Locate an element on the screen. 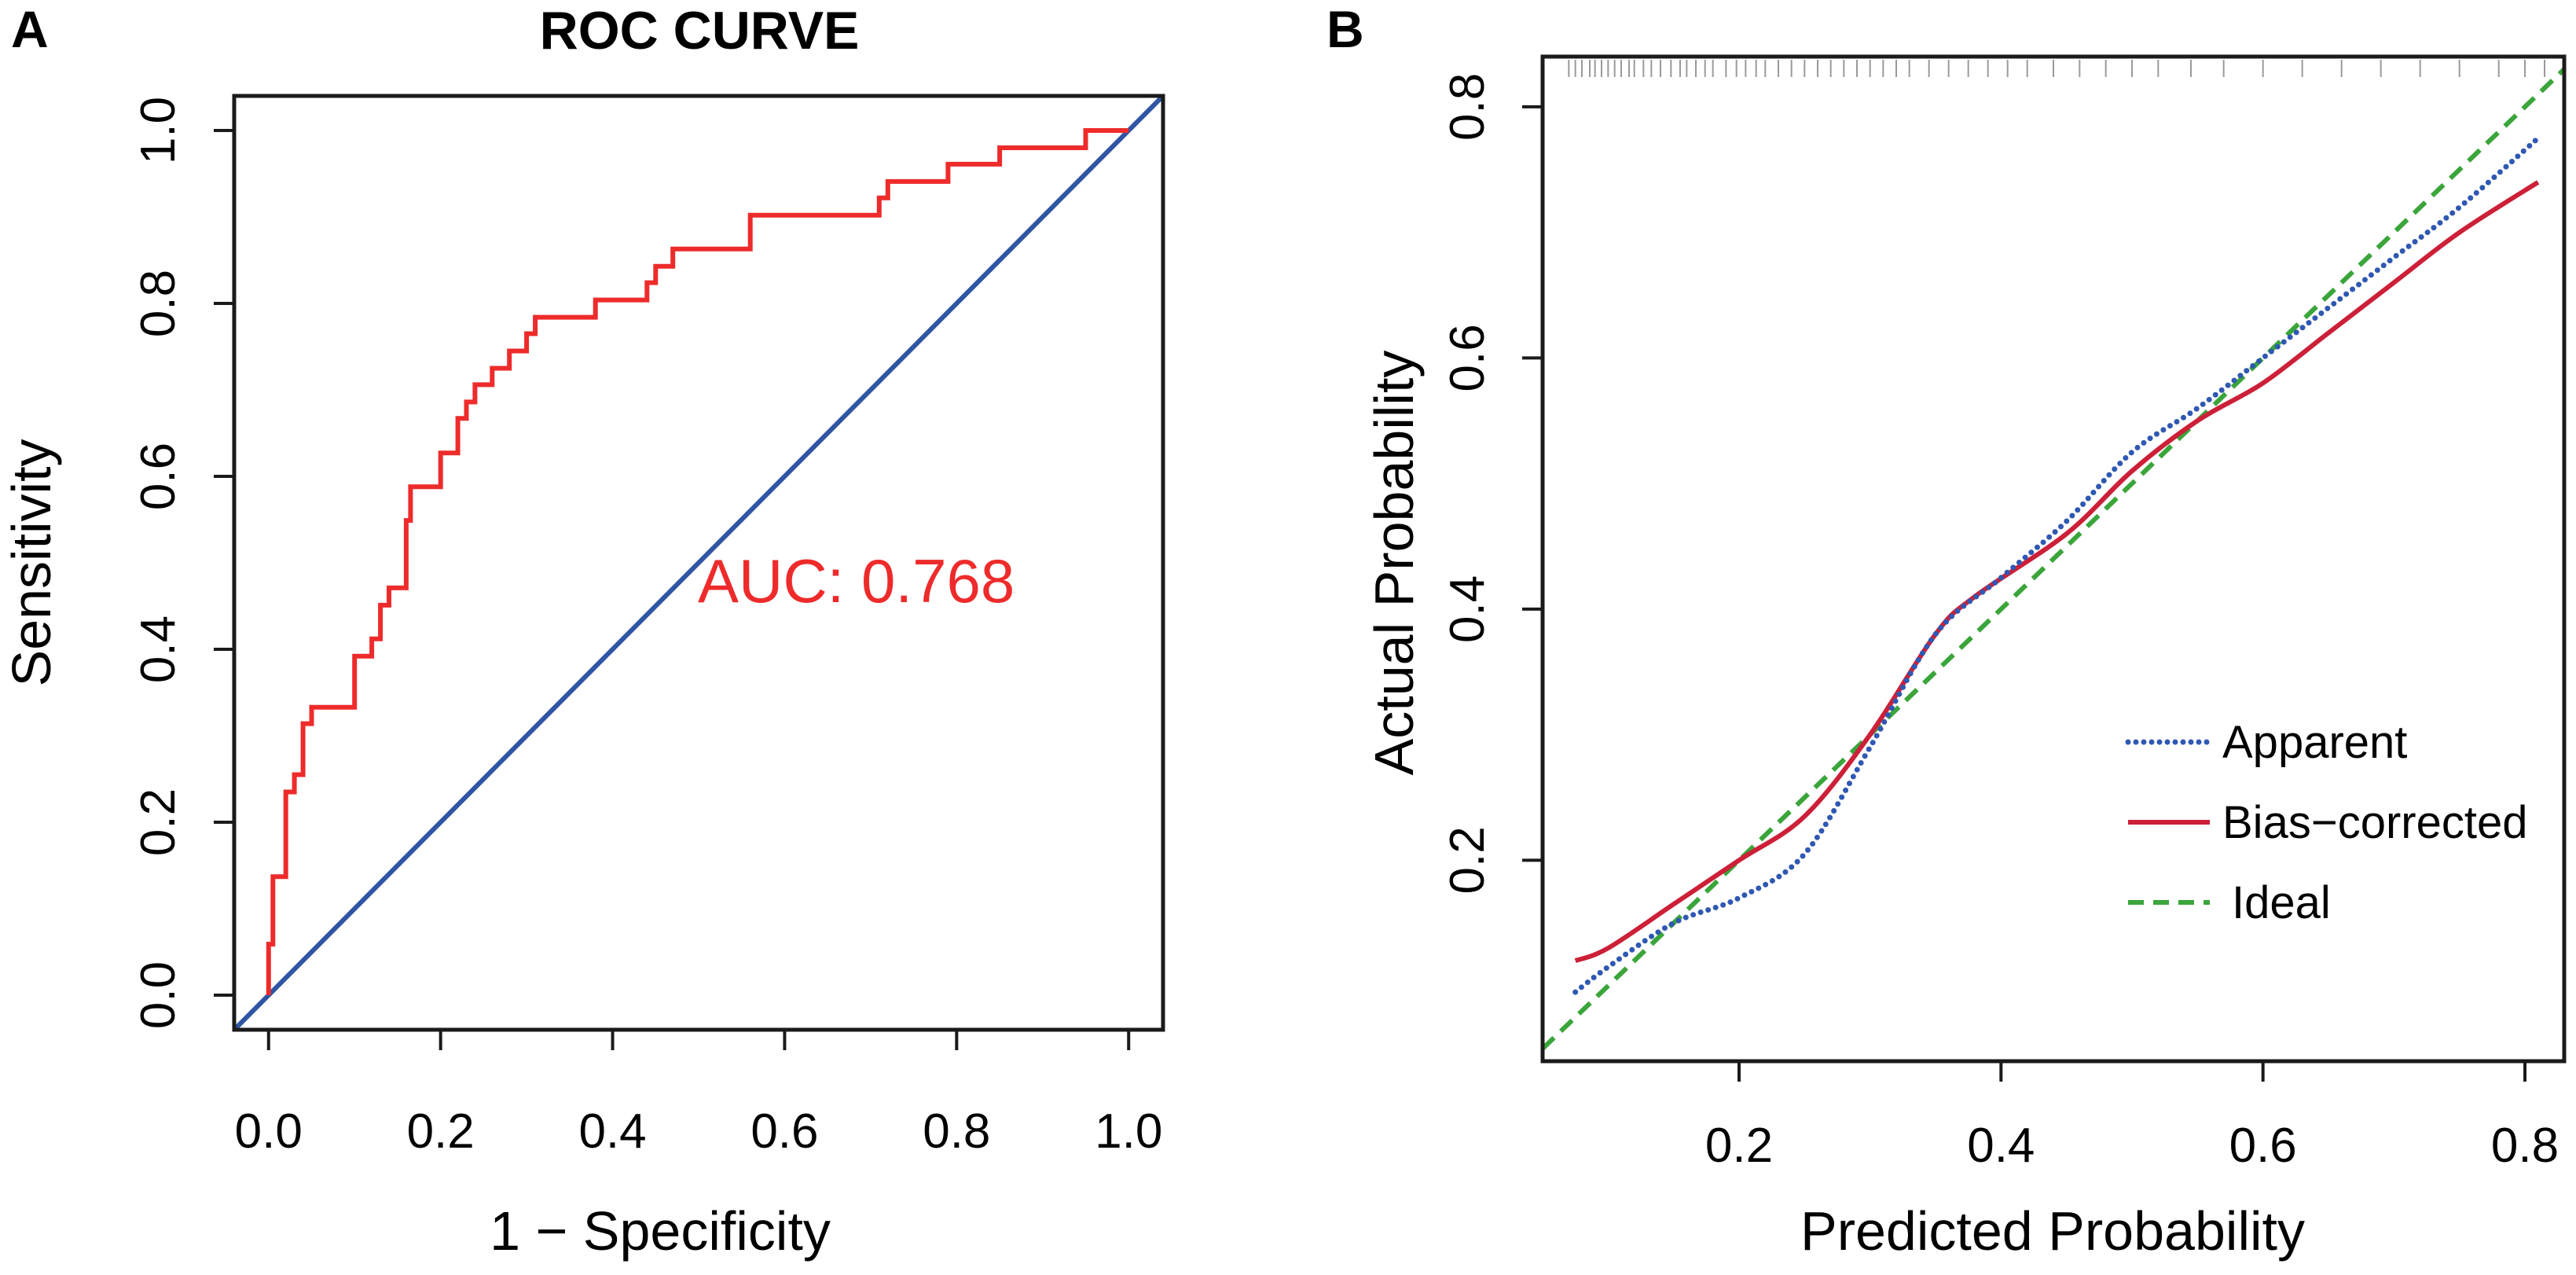  roc-x-tick-label: 0.8 is located at coordinates (956, 1132).